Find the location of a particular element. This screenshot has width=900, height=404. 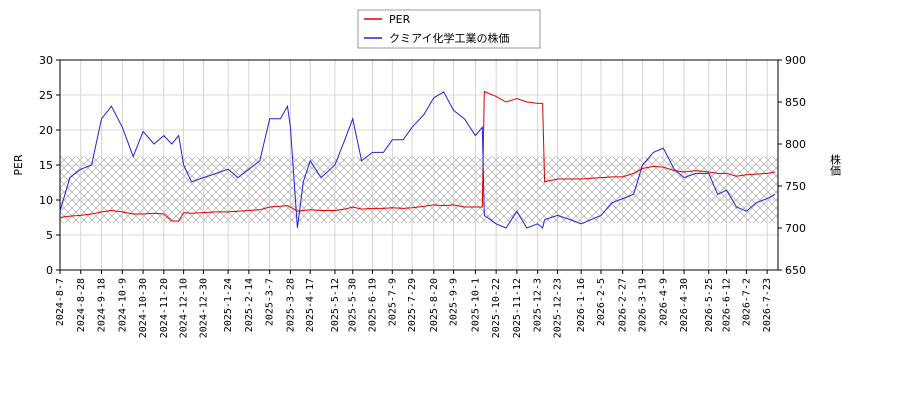

x-tick-label: 2025-7-29 is located at coordinates (412, 305).